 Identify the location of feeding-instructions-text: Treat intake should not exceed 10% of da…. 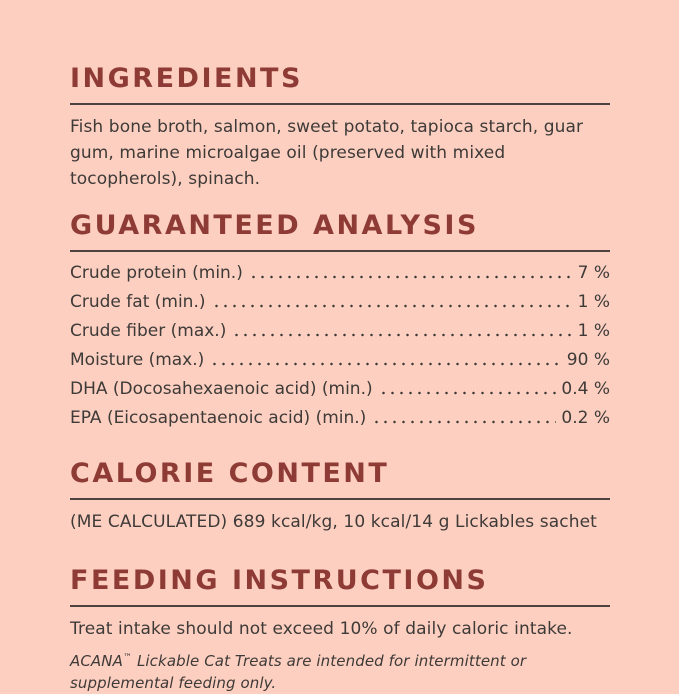
(321, 629).